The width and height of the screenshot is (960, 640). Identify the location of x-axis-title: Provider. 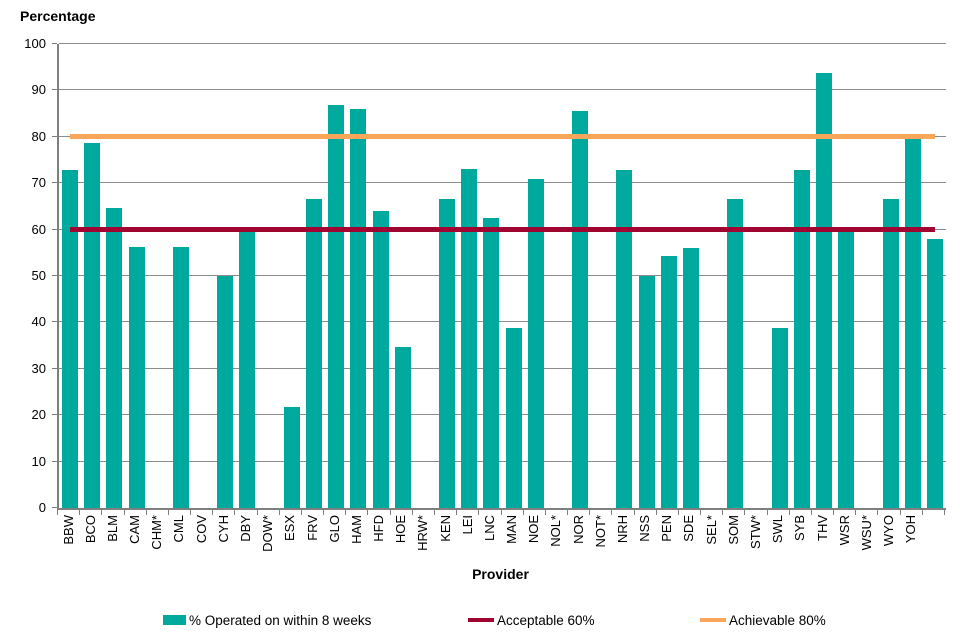
(500, 574).